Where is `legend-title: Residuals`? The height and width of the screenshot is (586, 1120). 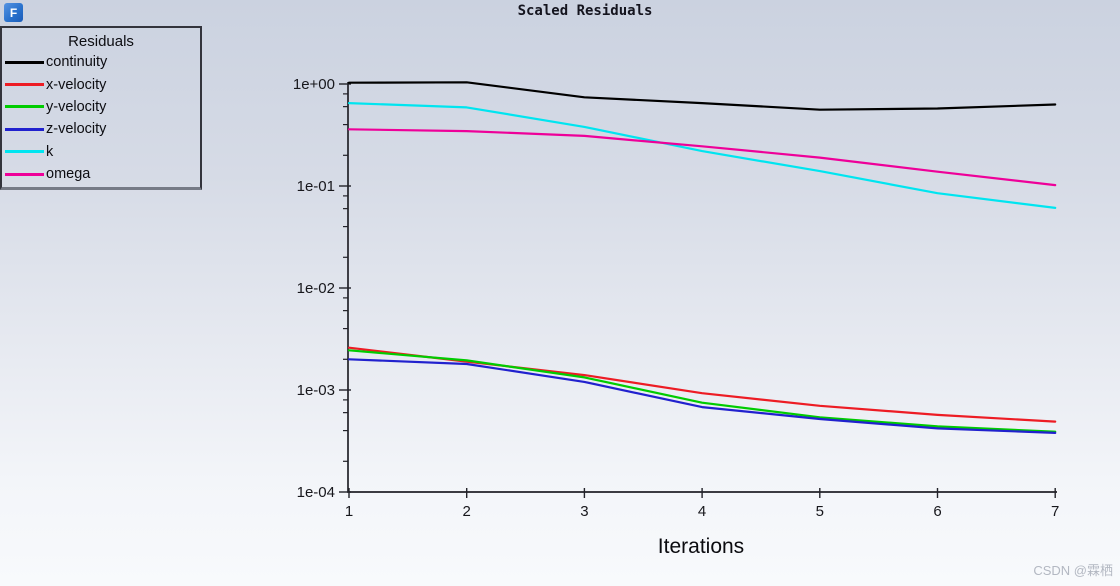
legend-title: Residuals is located at coordinates (101, 41).